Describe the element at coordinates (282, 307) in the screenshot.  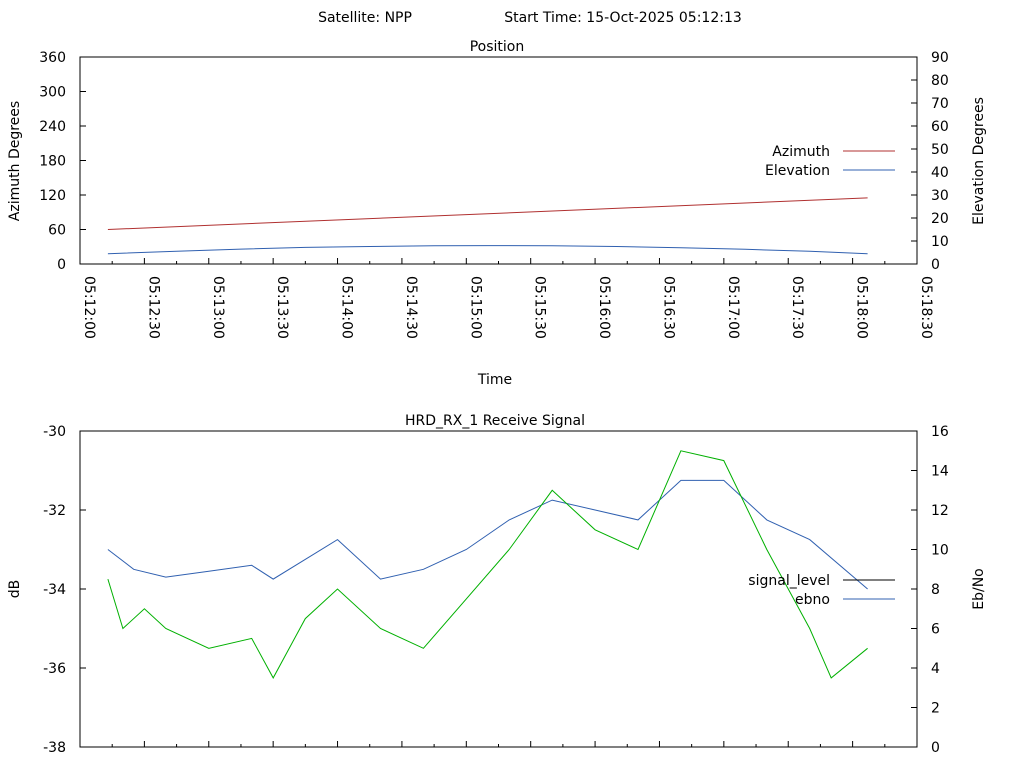
I see `x-tick-label: 05:13:30` at that location.